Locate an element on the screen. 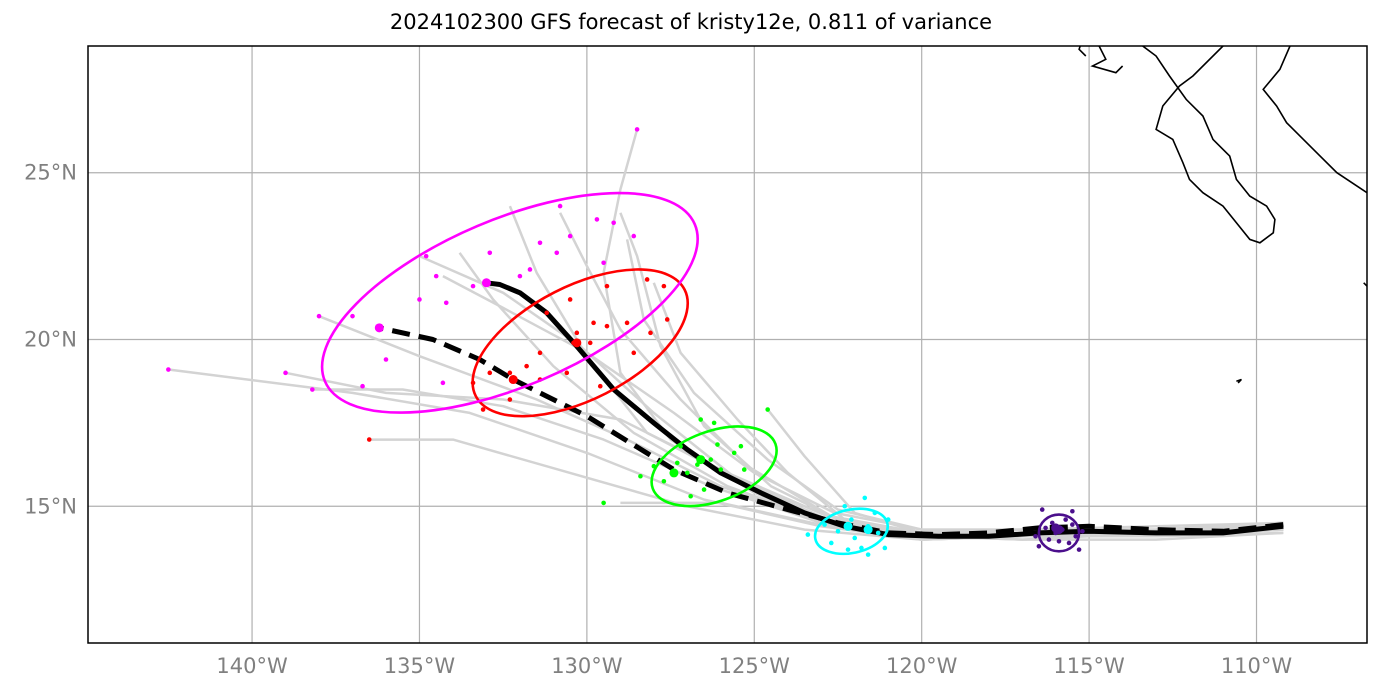 The width and height of the screenshot is (1382, 693). lat-tick-label: 25°N is located at coordinates (50, 173).